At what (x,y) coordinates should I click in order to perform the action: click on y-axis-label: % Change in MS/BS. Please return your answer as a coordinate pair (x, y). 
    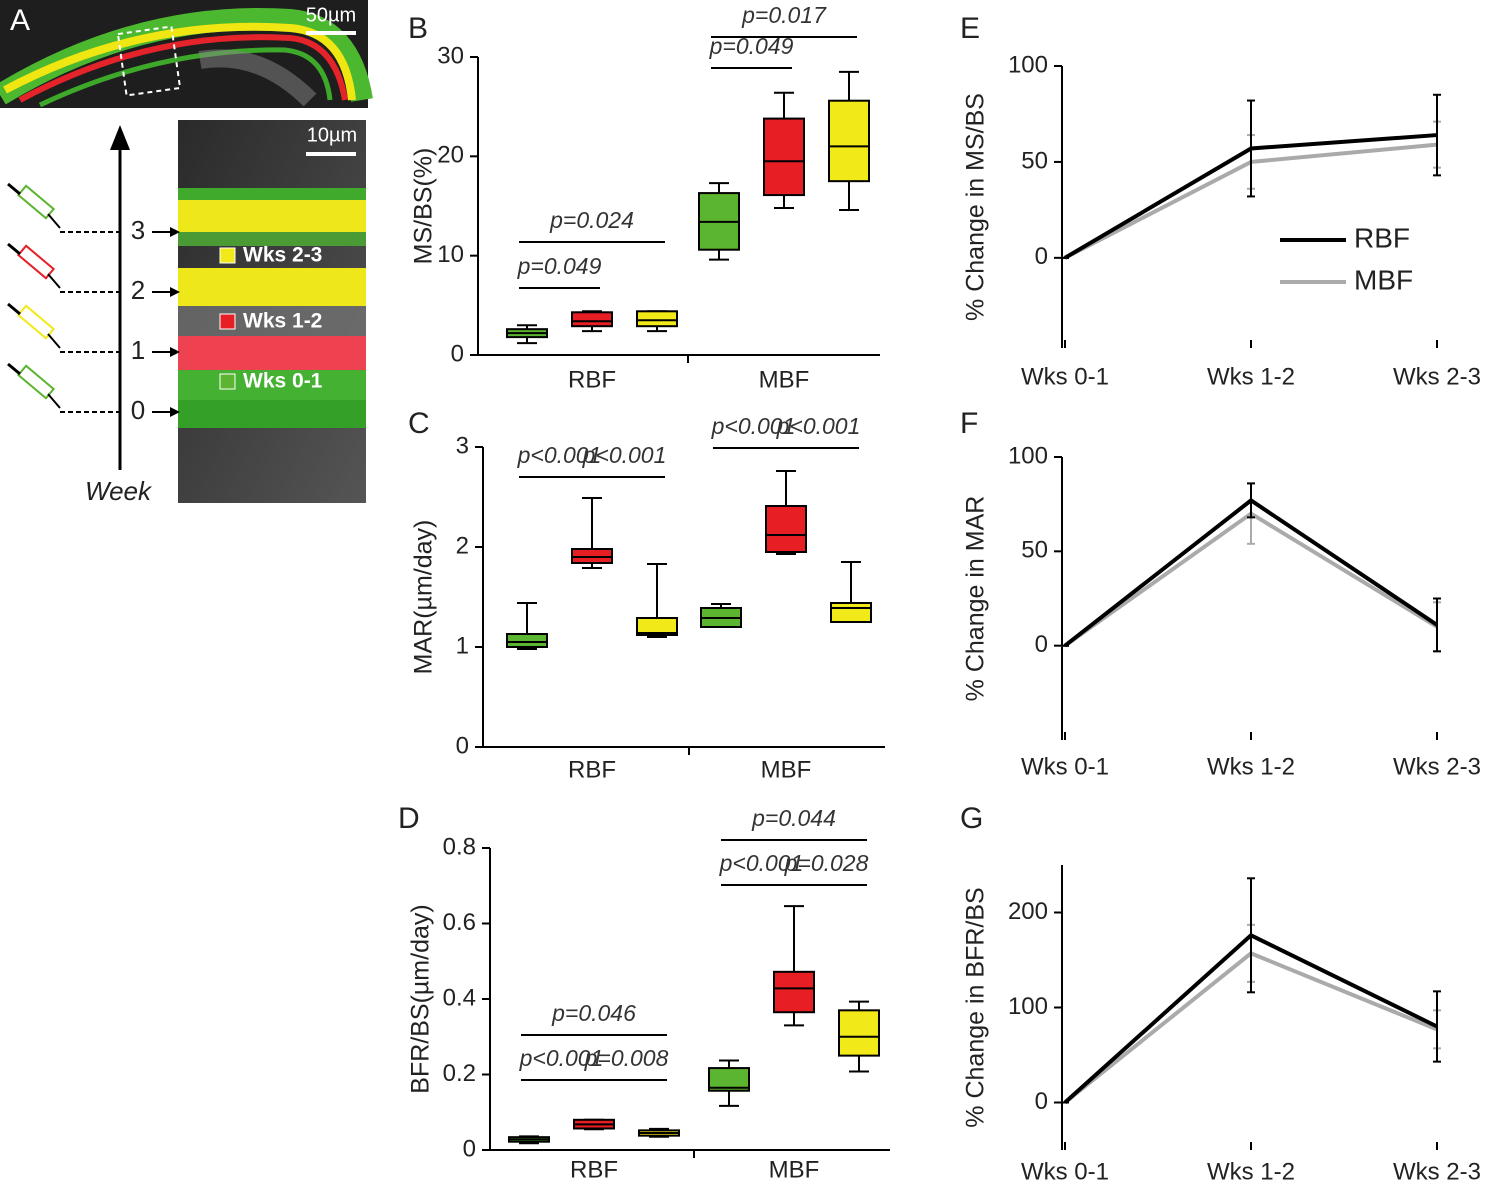
    Looking at the image, I should click on (976, 207).